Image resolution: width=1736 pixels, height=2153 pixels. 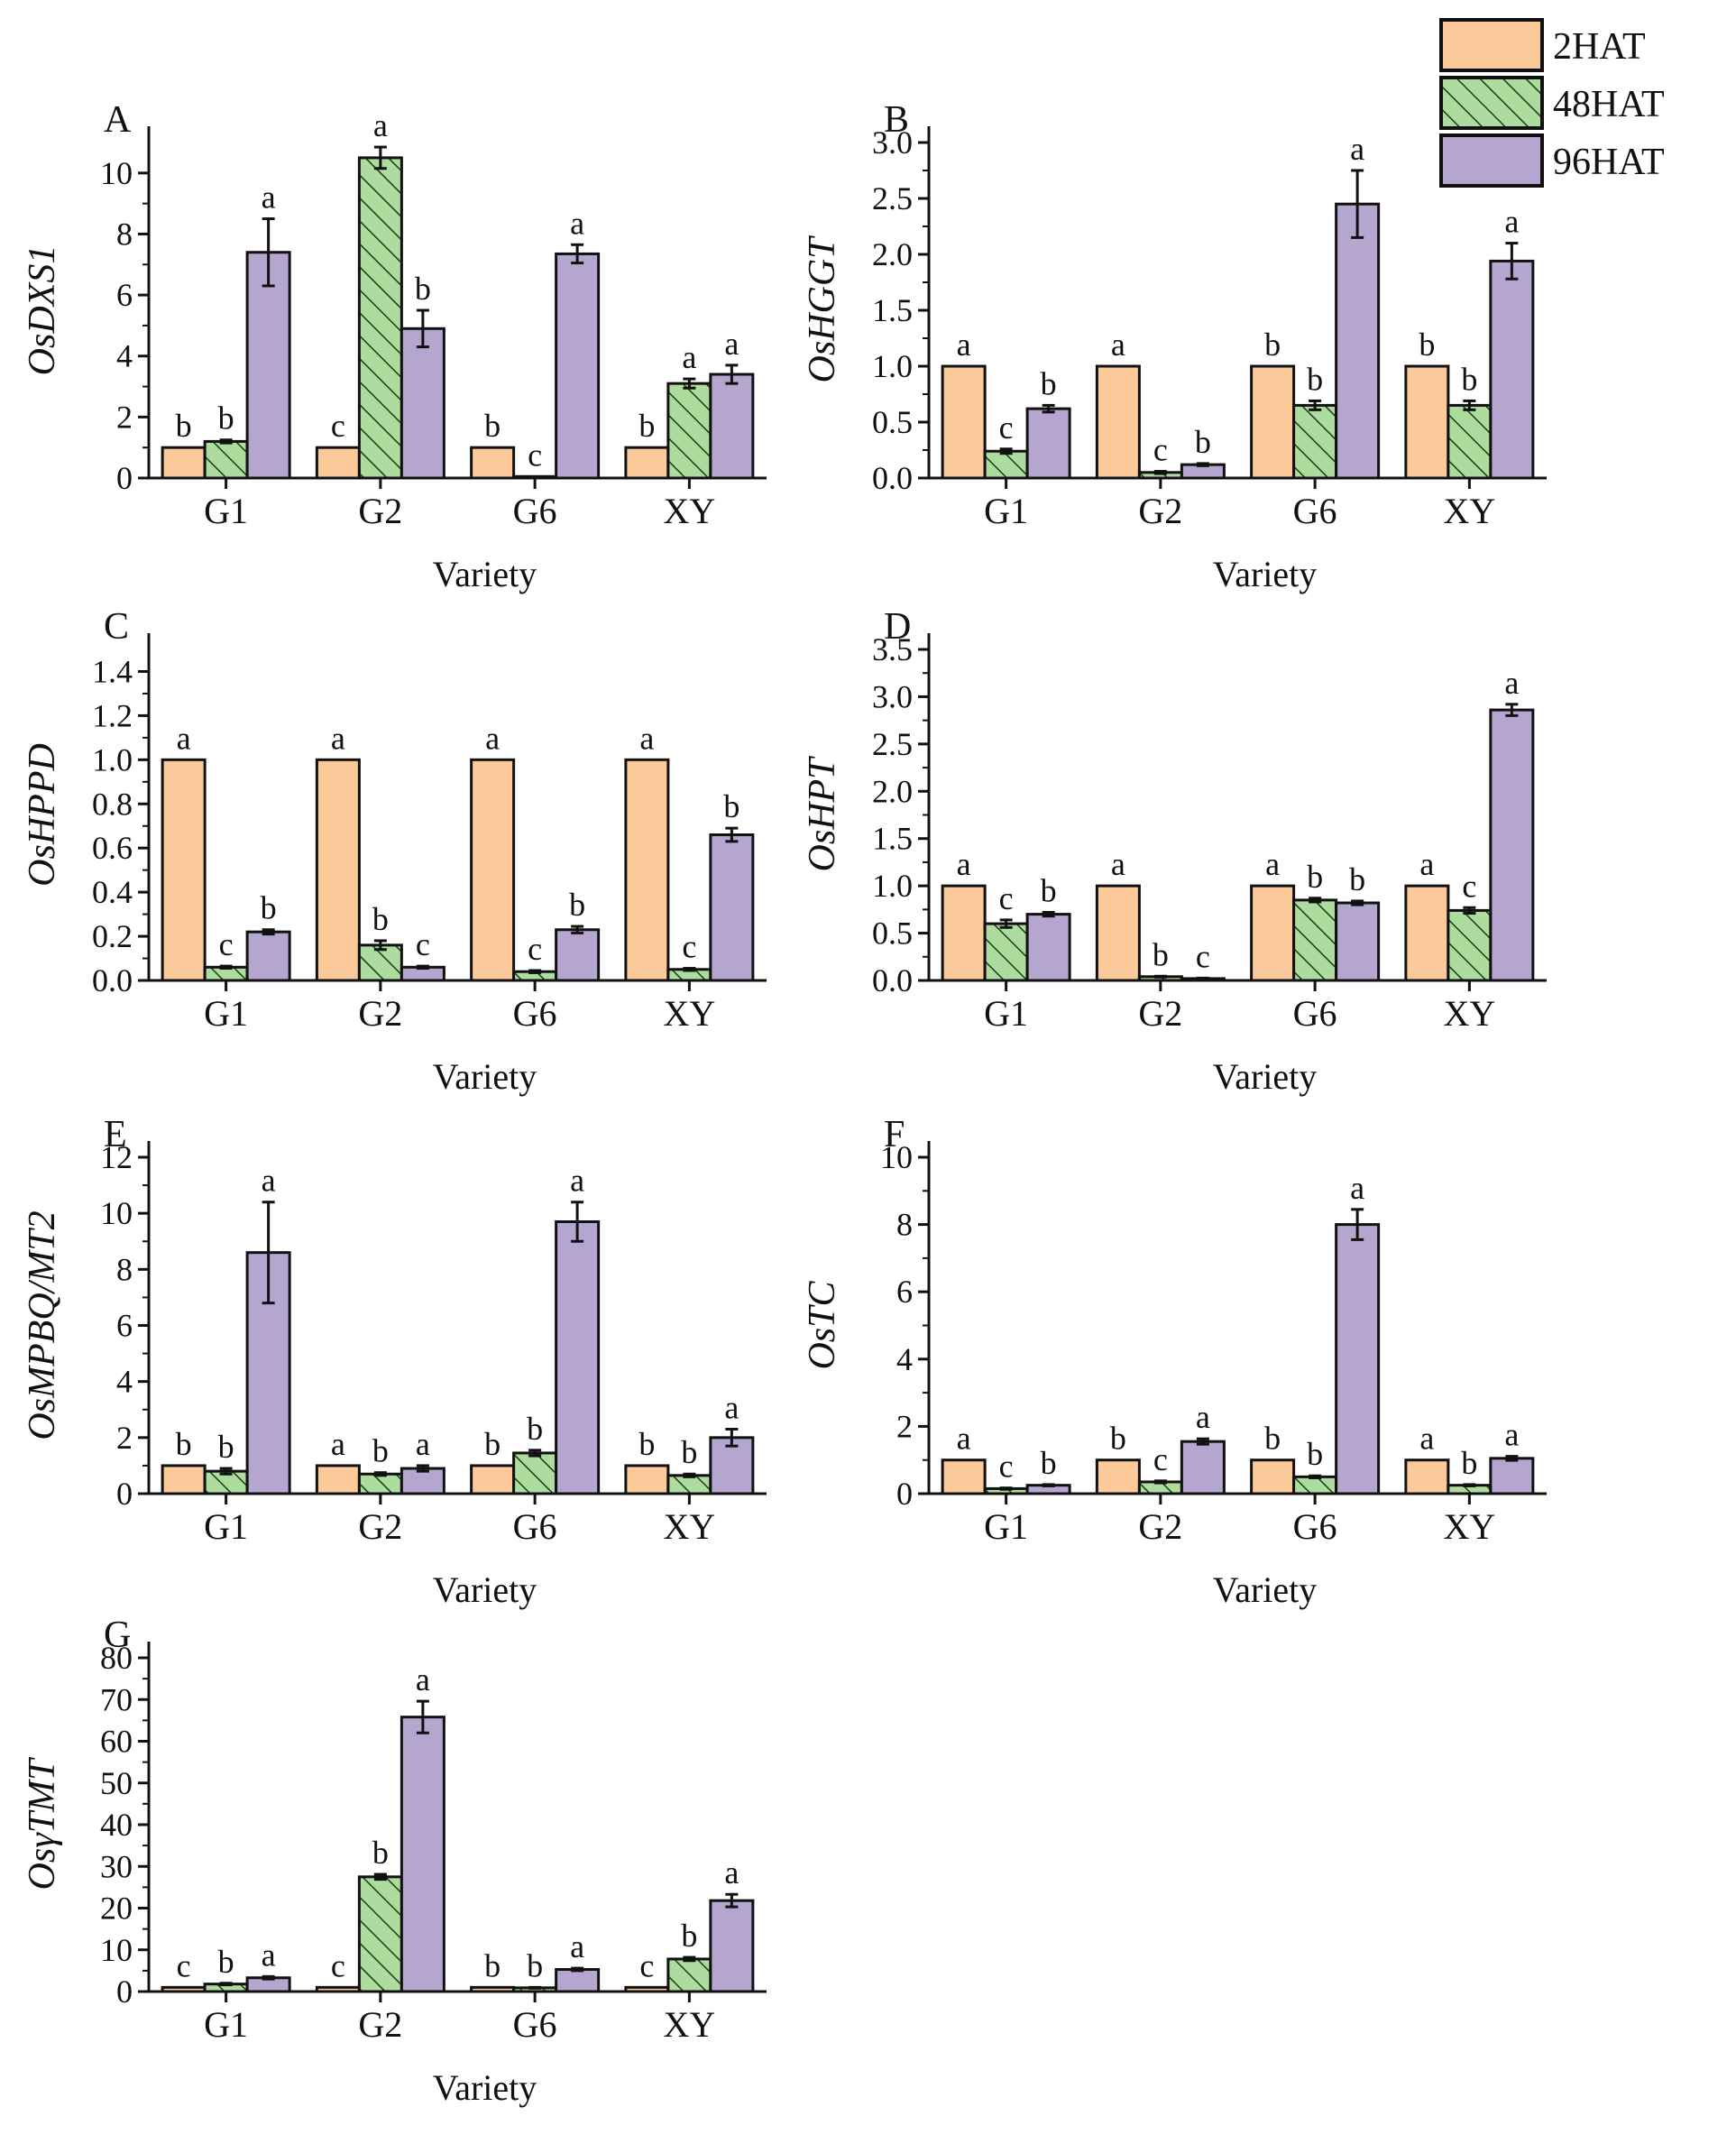 I want to click on panel-g-sig-label-xy-2hat: c, so click(x=647, y=1965).